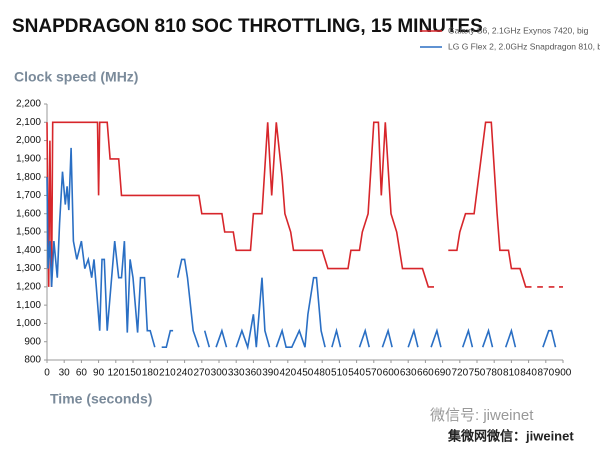 The image size is (600, 450). I want to click on x-tick-label: 90, so click(99, 373).